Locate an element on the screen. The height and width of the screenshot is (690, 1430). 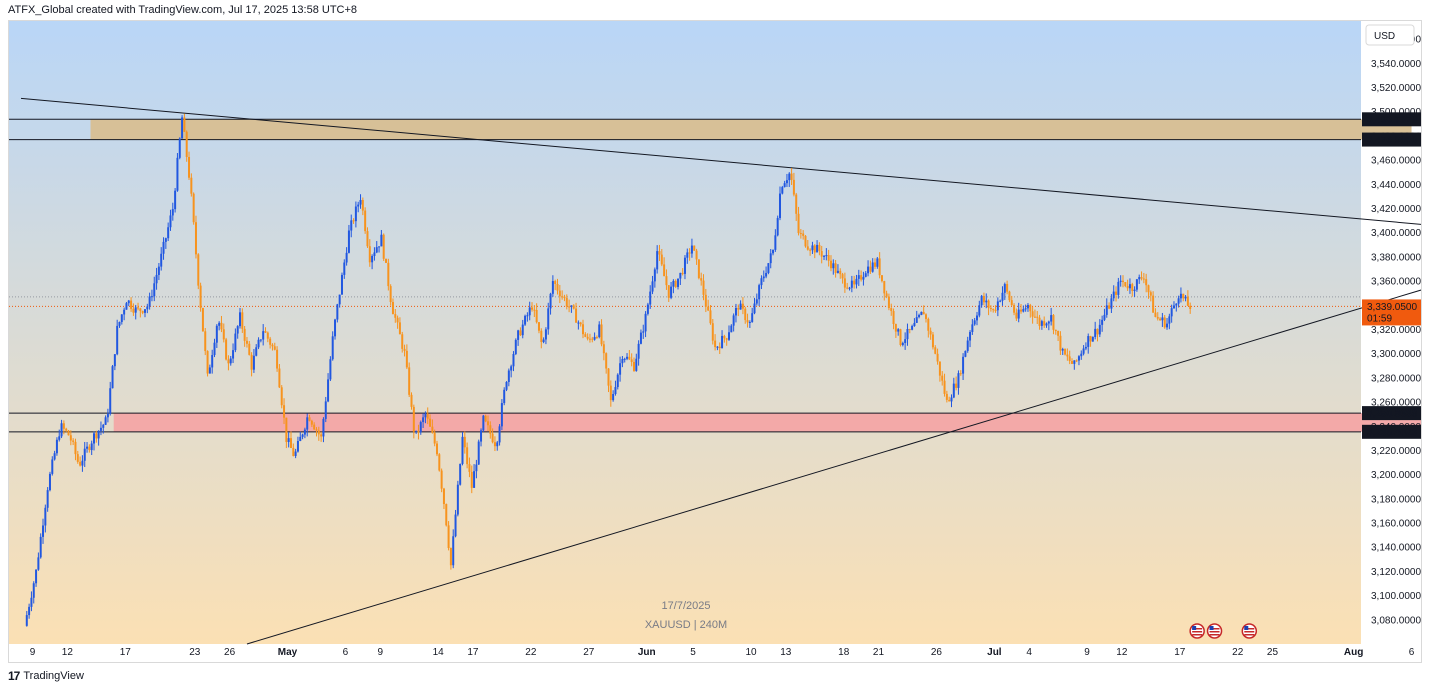
flag-stripe is located at coordinates (1249, 629).